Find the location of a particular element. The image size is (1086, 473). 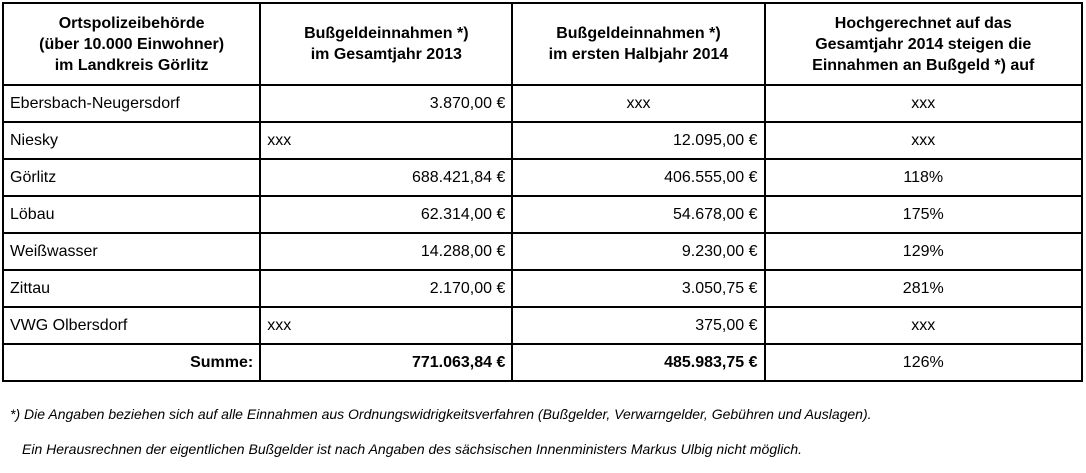

sum-row: Summe: 771.063,84 € 485.983,75 € 126% is located at coordinates (542, 362).